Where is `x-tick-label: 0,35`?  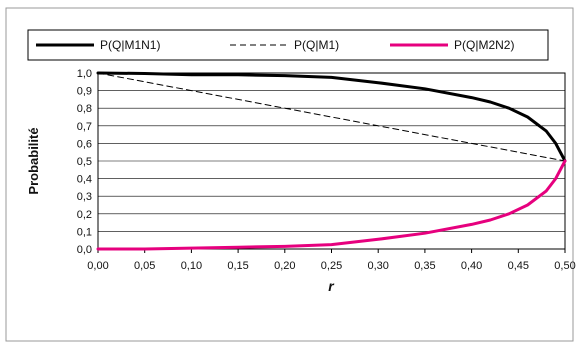
x-tick-label: 0,35 is located at coordinates (424, 266).